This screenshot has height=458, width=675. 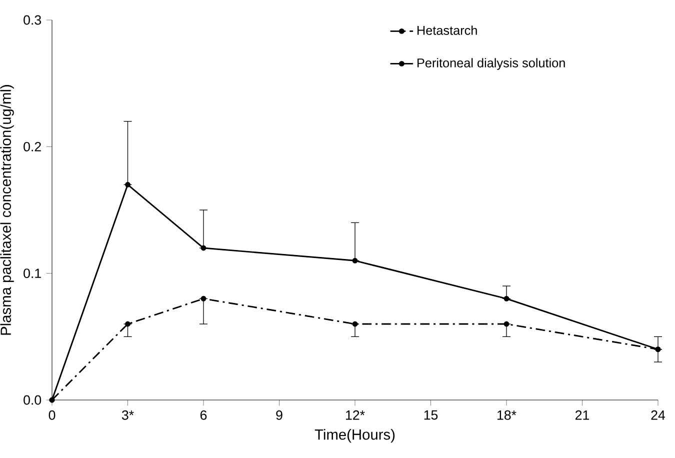 What do you see at coordinates (52, 415) in the screenshot?
I see `x-tick-label: 0` at bounding box center [52, 415].